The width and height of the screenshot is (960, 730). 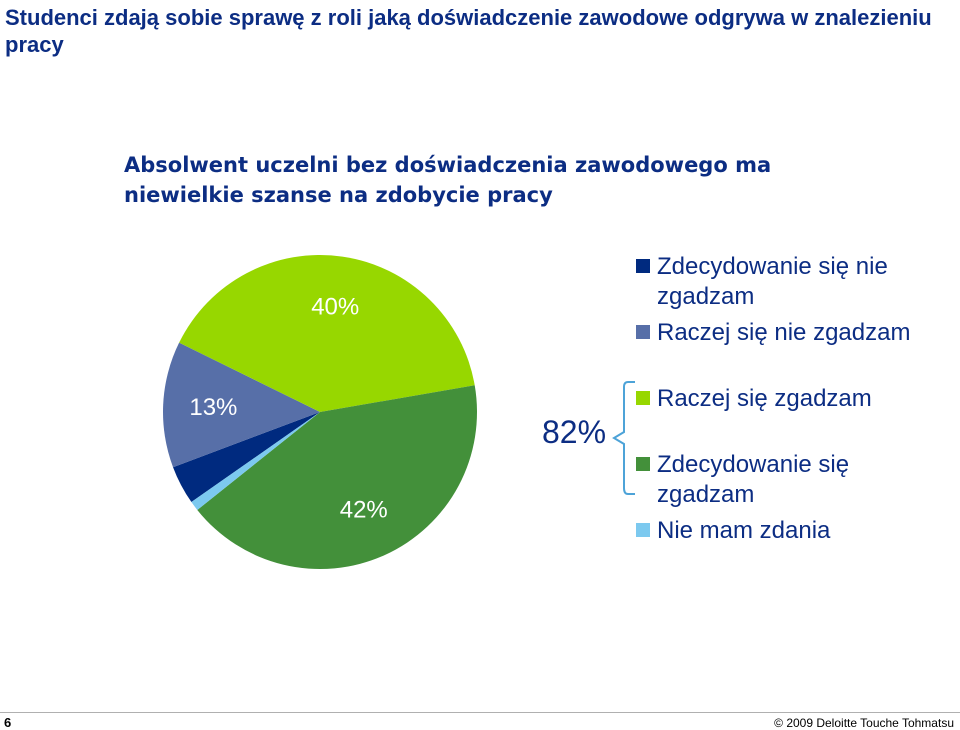 What do you see at coordinates (764, 398) in the screenshot?
I see `legend-label: Raczej się zgadzam` at bounding box center [764, 398].